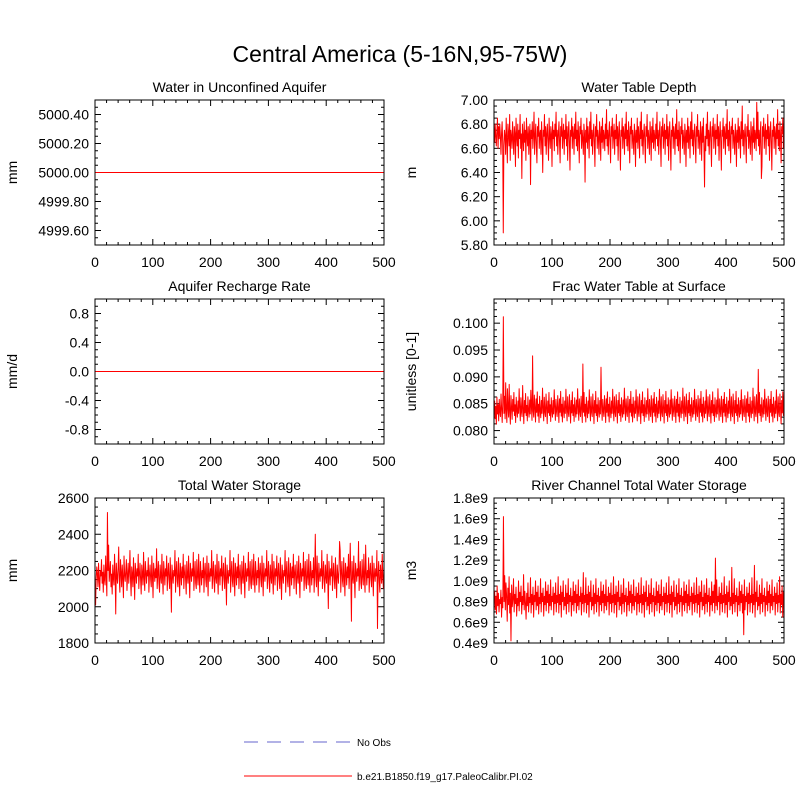 The height and width of the screenshot is (800, 800). Describe the element at coordinates (374, 743) in the screenshot. I see `legend-label-no-obs: No Obs` at that location.